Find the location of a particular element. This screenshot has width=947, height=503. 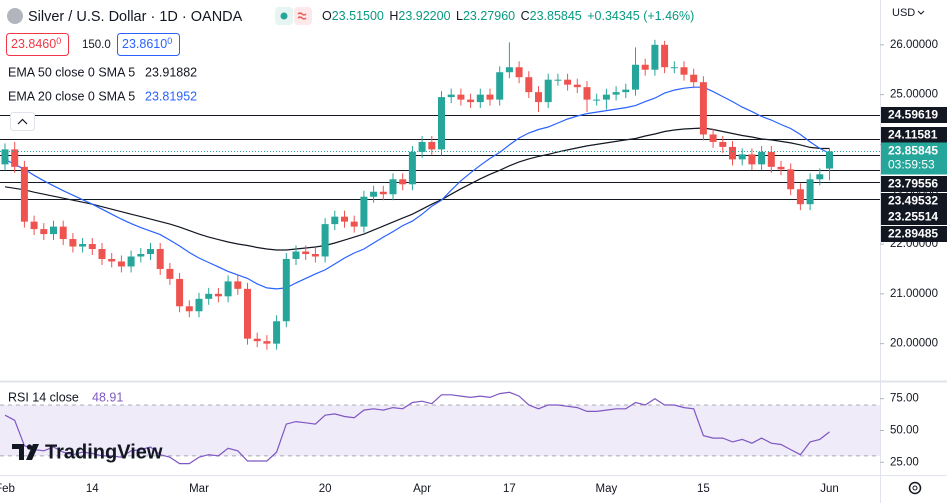

x-tick-label: Mar is located at coordinates (199, 489).